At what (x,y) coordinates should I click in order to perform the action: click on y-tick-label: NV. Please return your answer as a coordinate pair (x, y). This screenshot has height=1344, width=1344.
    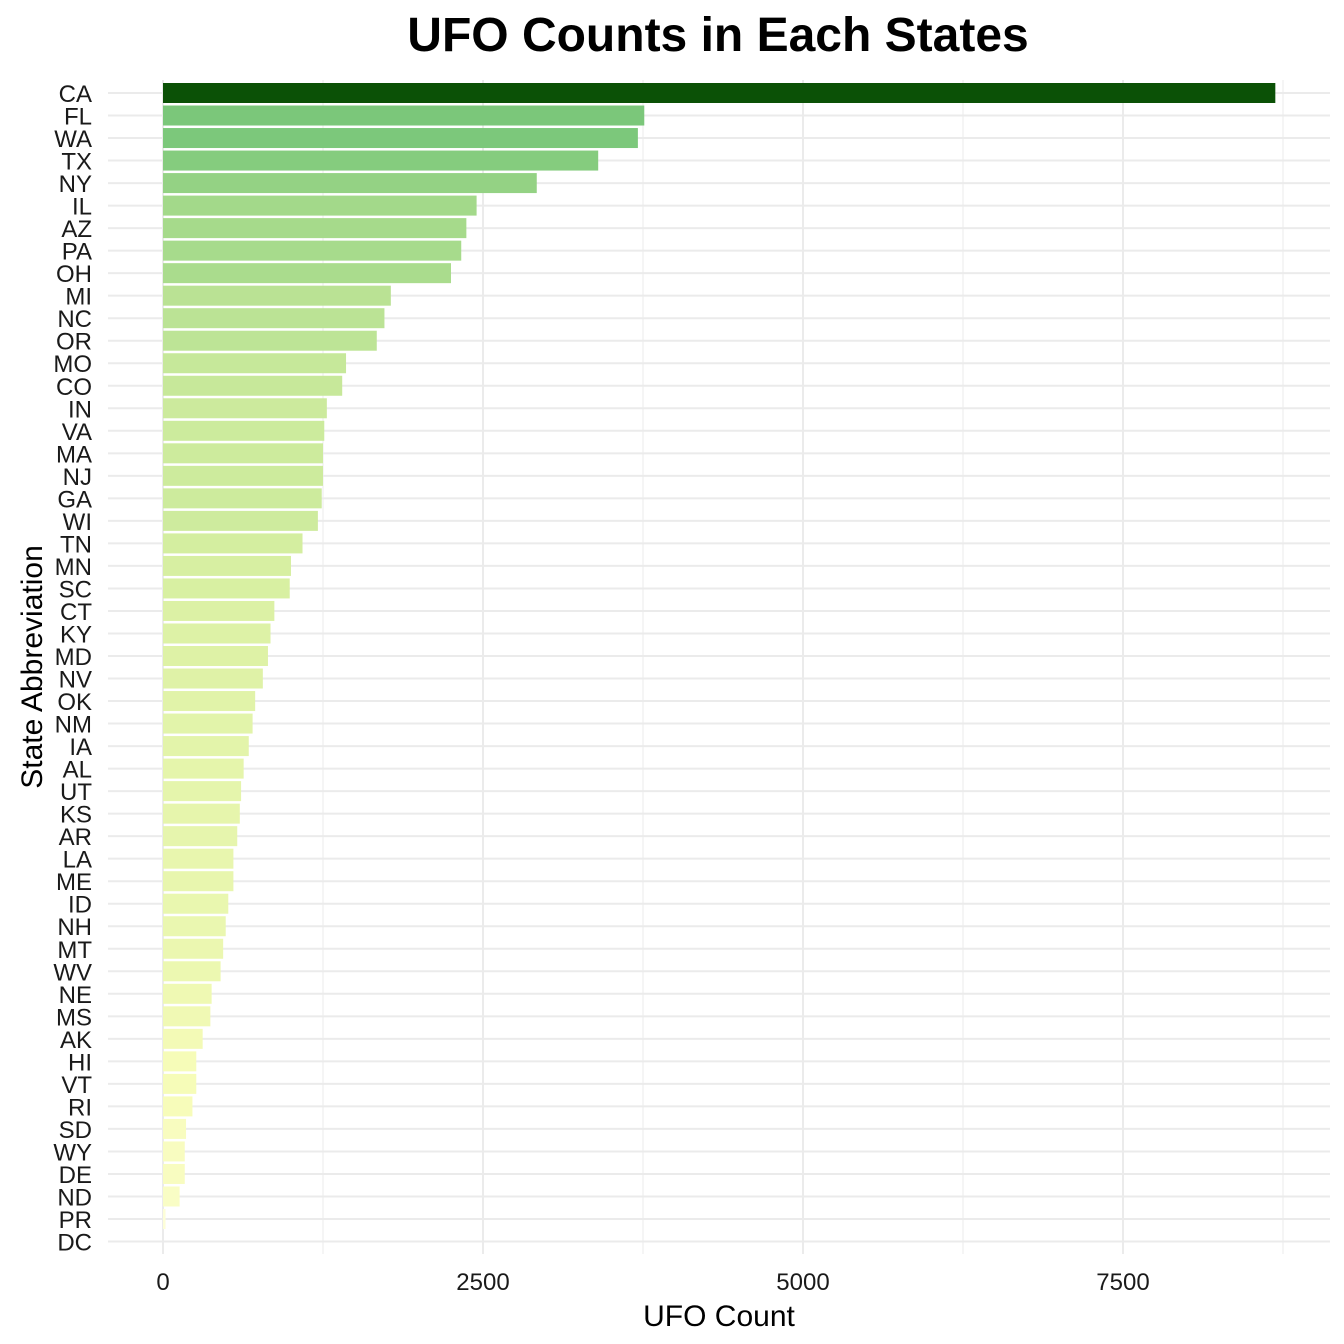
    Looking at the image, I should click on (75, 680).